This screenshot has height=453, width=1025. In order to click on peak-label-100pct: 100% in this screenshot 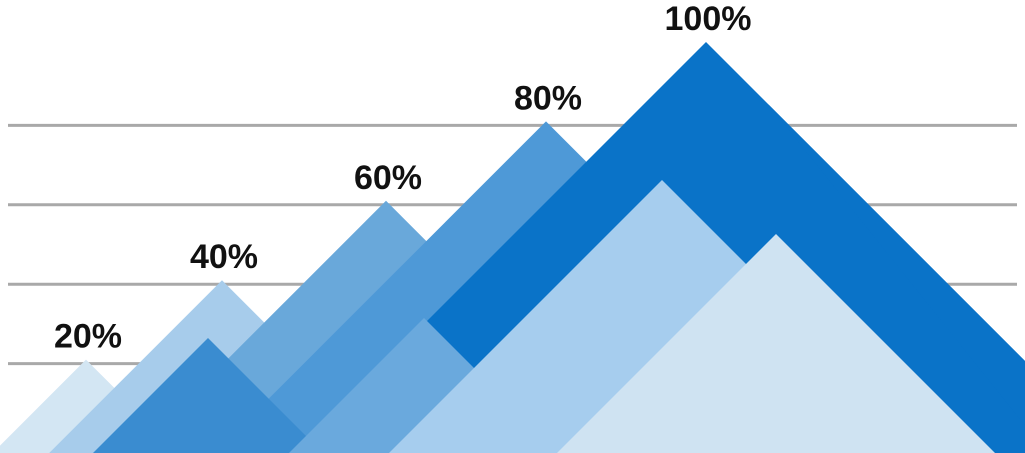, I will do `click(708, 19)`.